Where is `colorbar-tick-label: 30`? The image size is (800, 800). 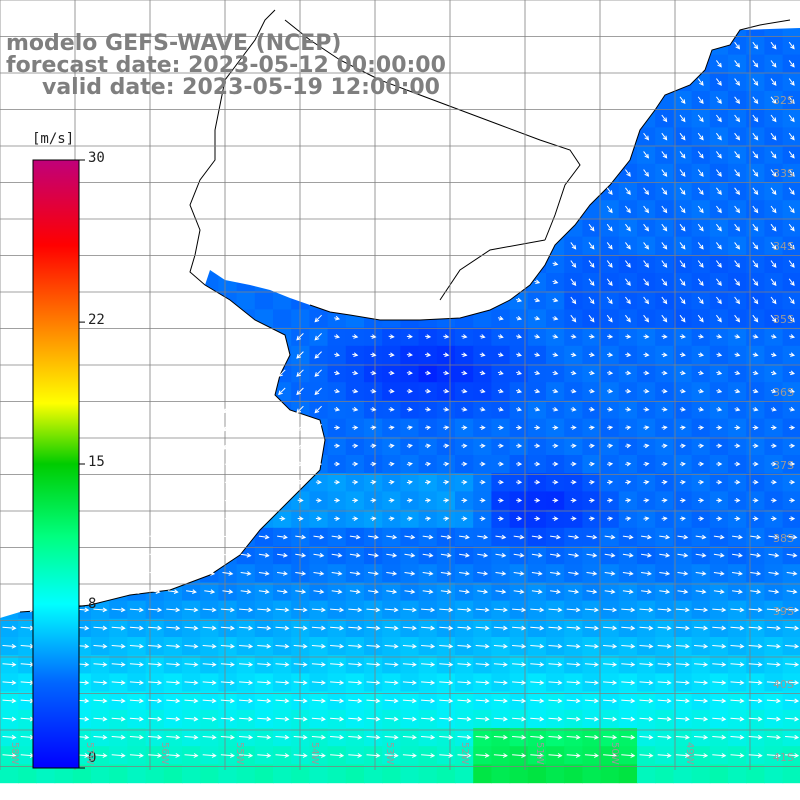 colorbar-tick-label: 30 is located at coordinates (96, 158).